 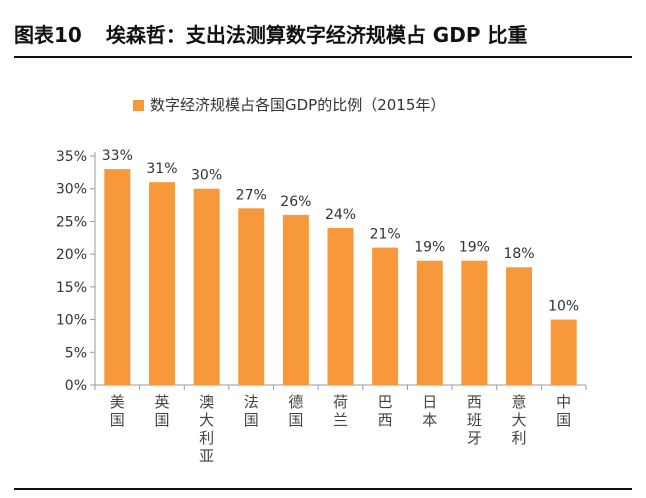 What do you see at coordinates (71, 255) in the screenshot?
I see `y-tick-label: 20%` at bounding box center [71, 255].